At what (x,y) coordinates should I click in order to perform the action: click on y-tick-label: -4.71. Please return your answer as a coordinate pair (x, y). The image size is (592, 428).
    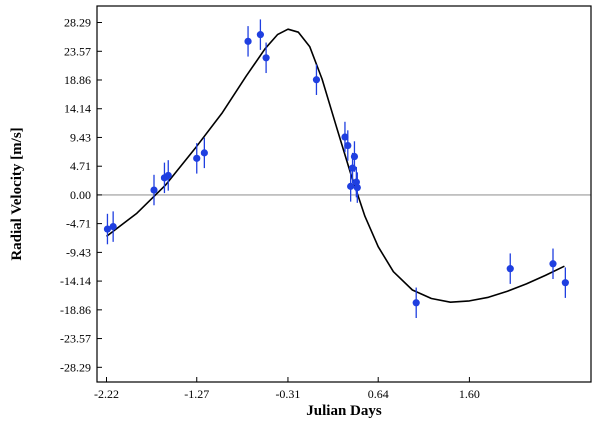
    Looking at the image, I should click on (78, 224).